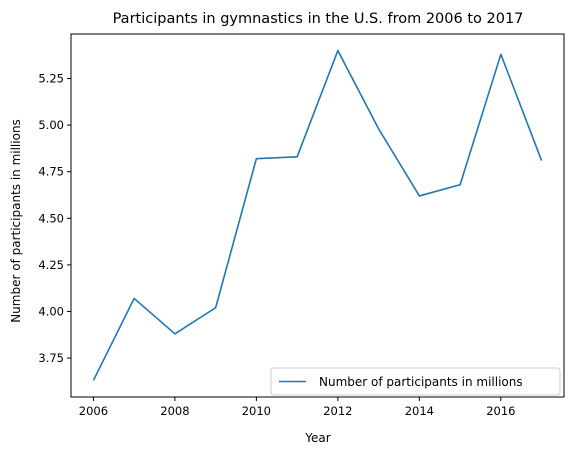 The width and height of the screenshot is (575, 455). Describe the element at coordinates (421, 382) in the screenshot. I see `legend-entry: Number of participants in millions` at that location.